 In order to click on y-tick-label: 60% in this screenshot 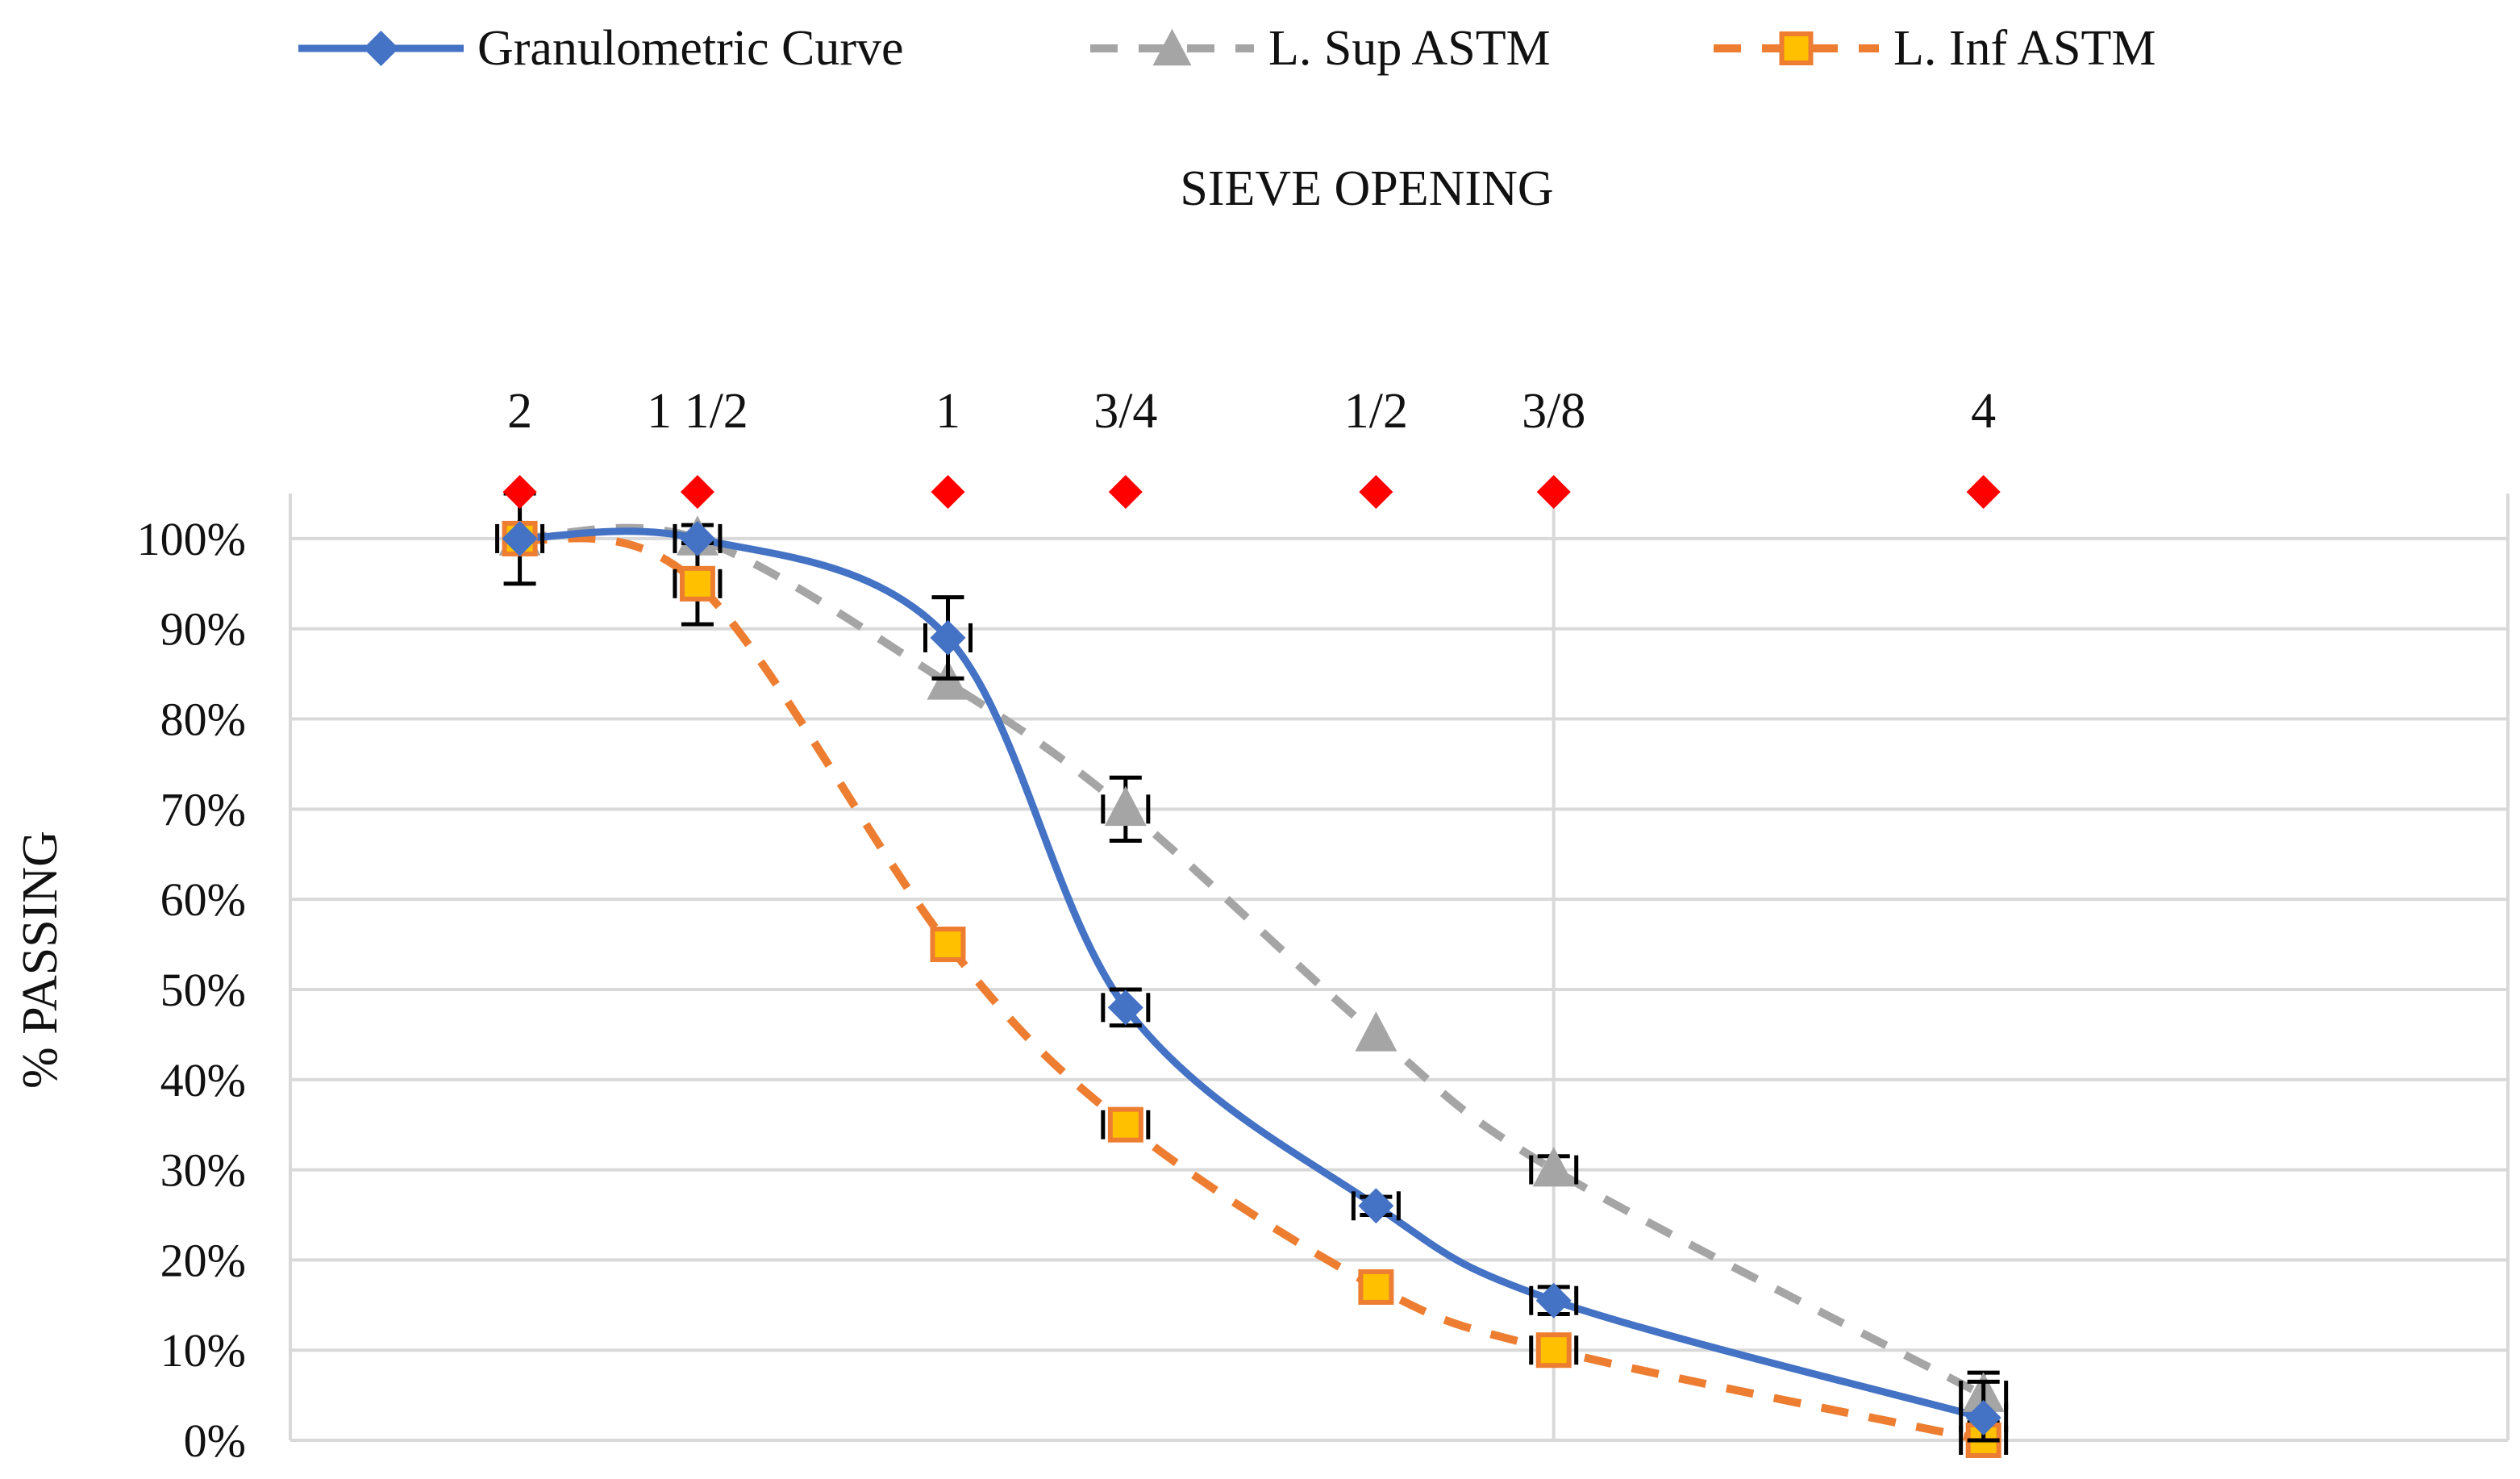, I will do `click(203, 899)`.